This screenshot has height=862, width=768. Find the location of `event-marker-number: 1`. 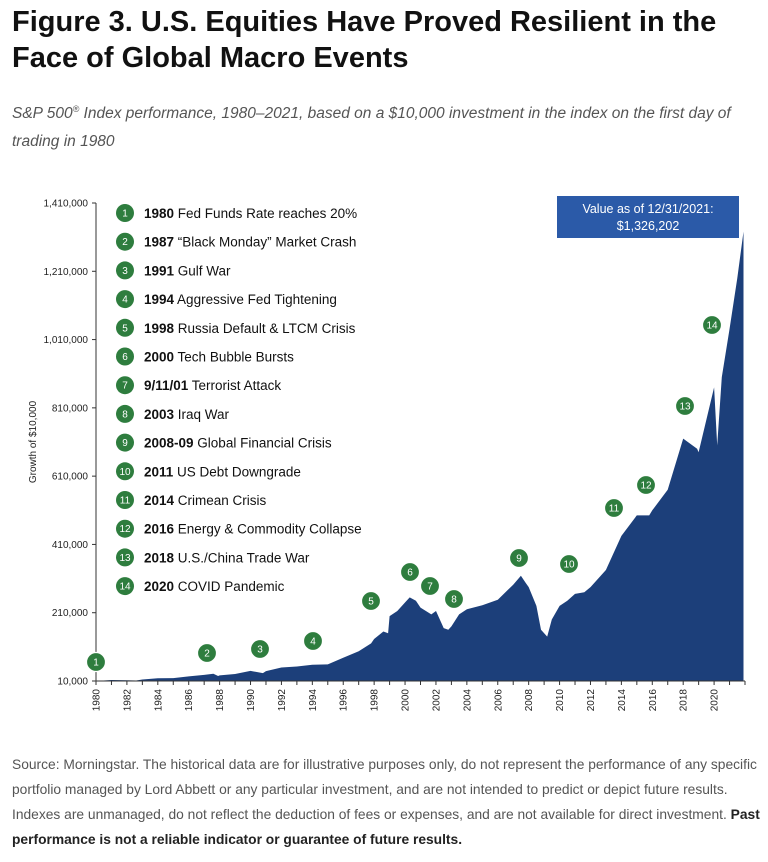

event-marker-number: 1 is located at coordinates (96, 663).